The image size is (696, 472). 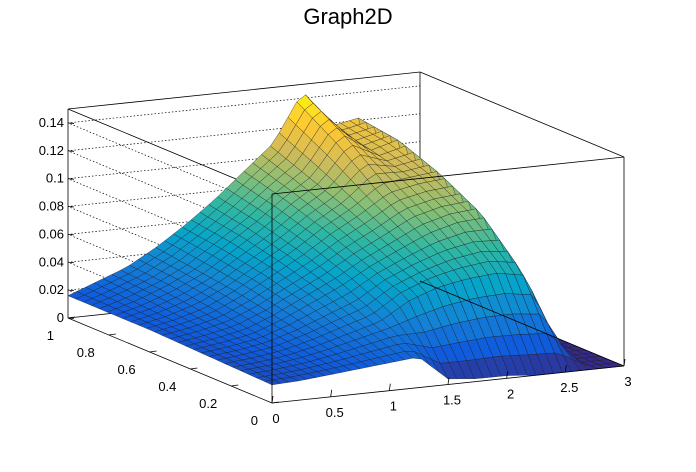 What do you see at coordinates (254, 420) in the screenshot?
I see `y-tick-label: 0` at bounding box center [254, 420].